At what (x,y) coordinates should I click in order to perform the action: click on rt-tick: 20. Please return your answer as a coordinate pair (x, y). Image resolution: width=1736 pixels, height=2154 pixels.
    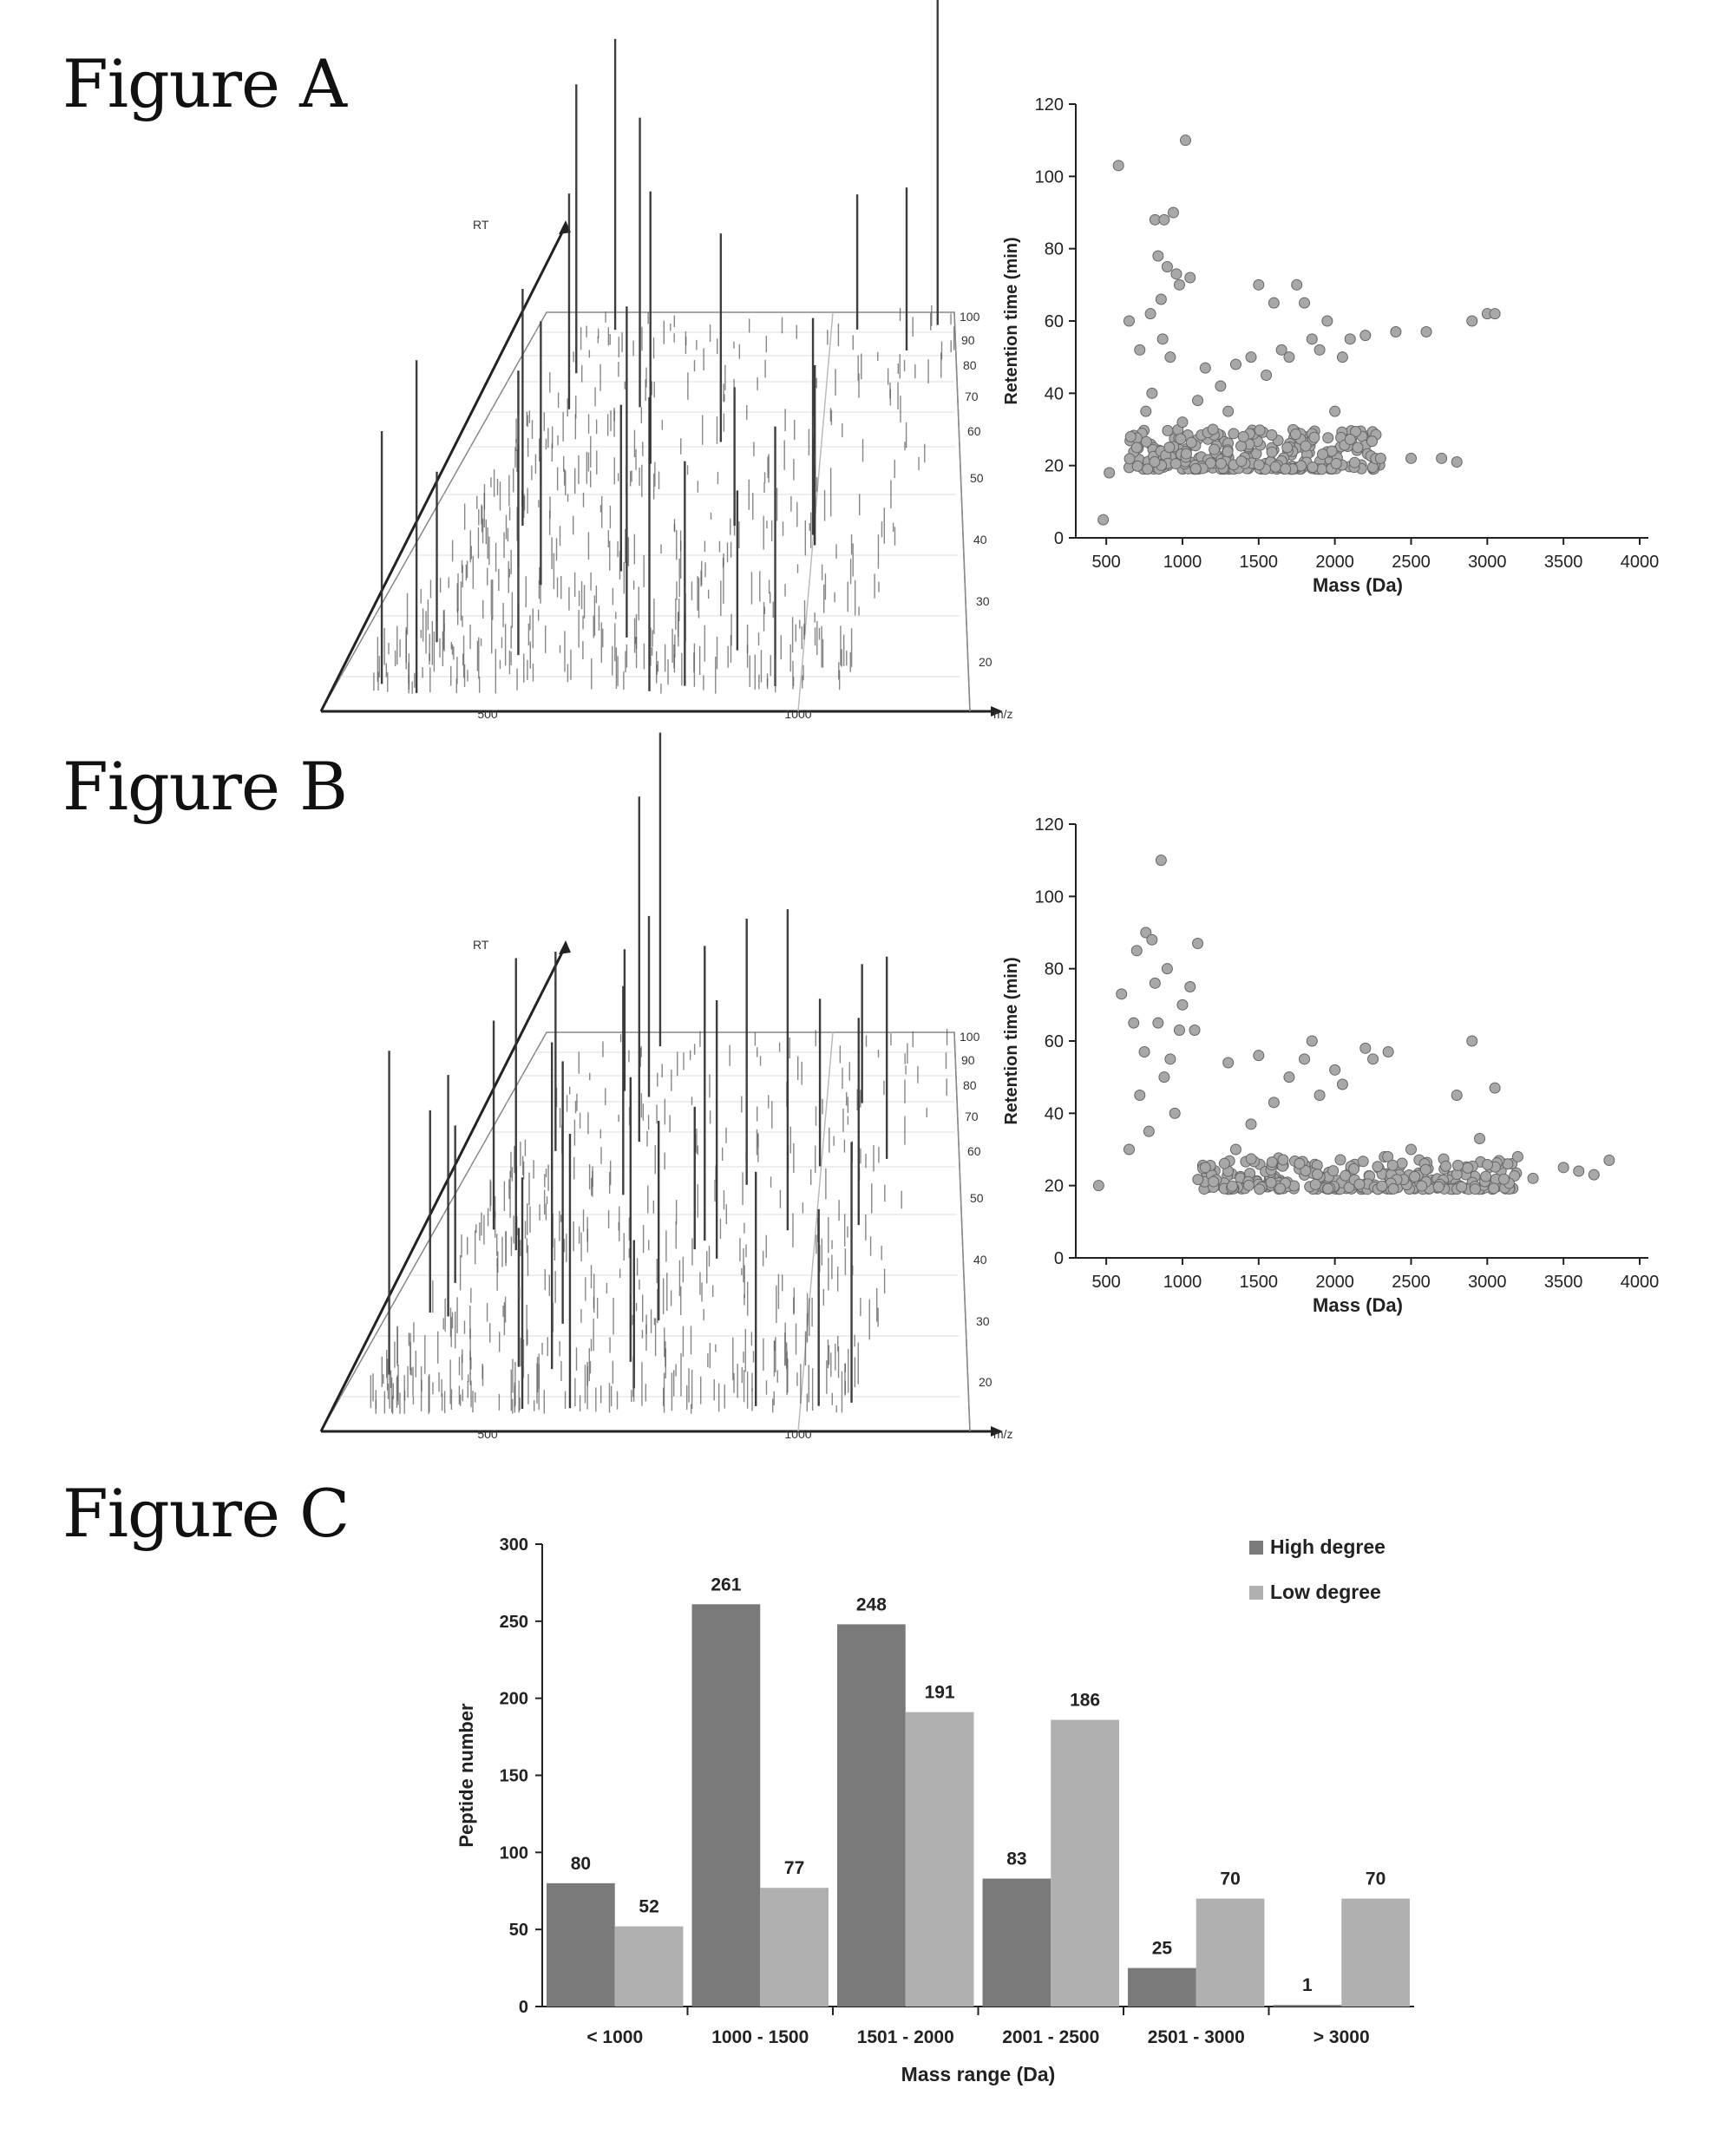
    Looking at the image, I should click on (986, 662).